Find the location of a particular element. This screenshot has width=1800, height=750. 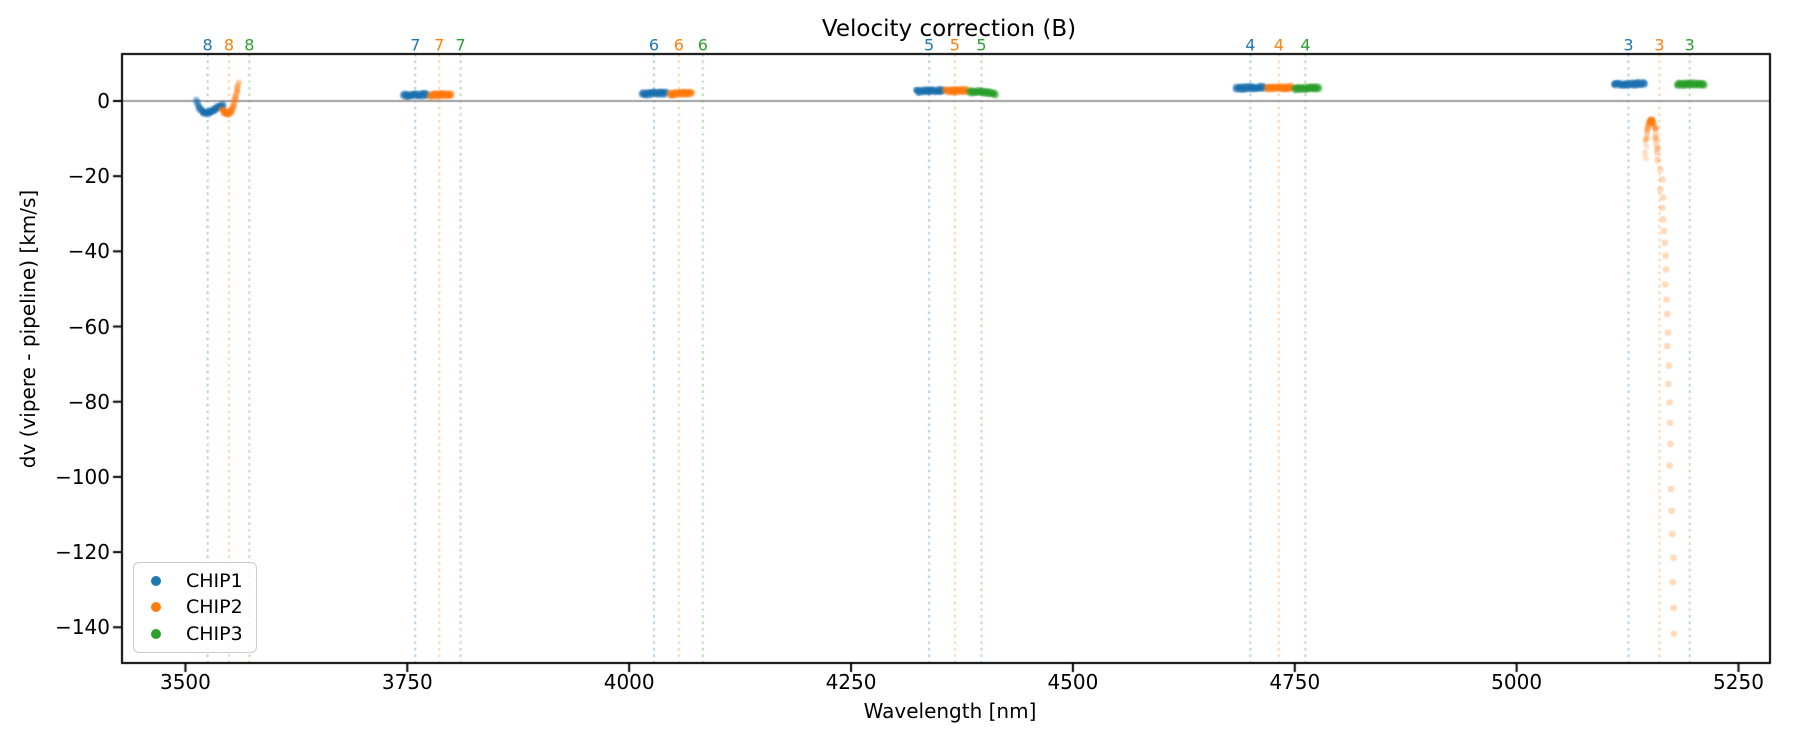

x-tick-label: 4000 is located at coordinates (629, 682).